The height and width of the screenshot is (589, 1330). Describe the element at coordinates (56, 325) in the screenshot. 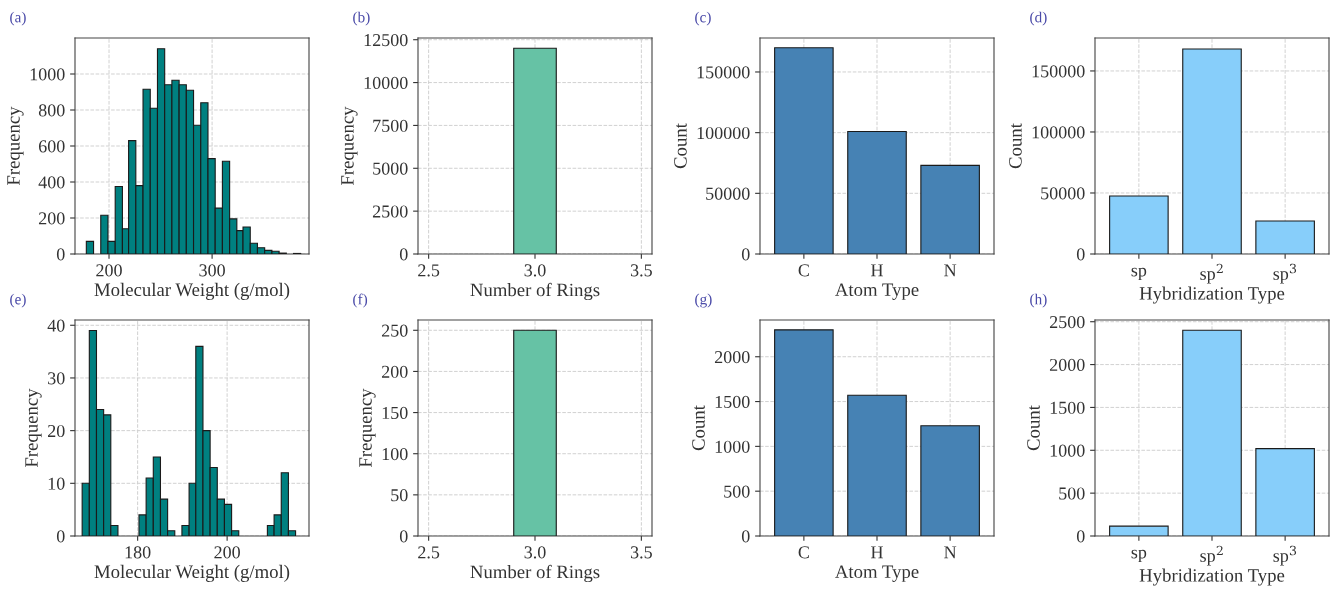

I see `y-tick-label: 40` at that location.